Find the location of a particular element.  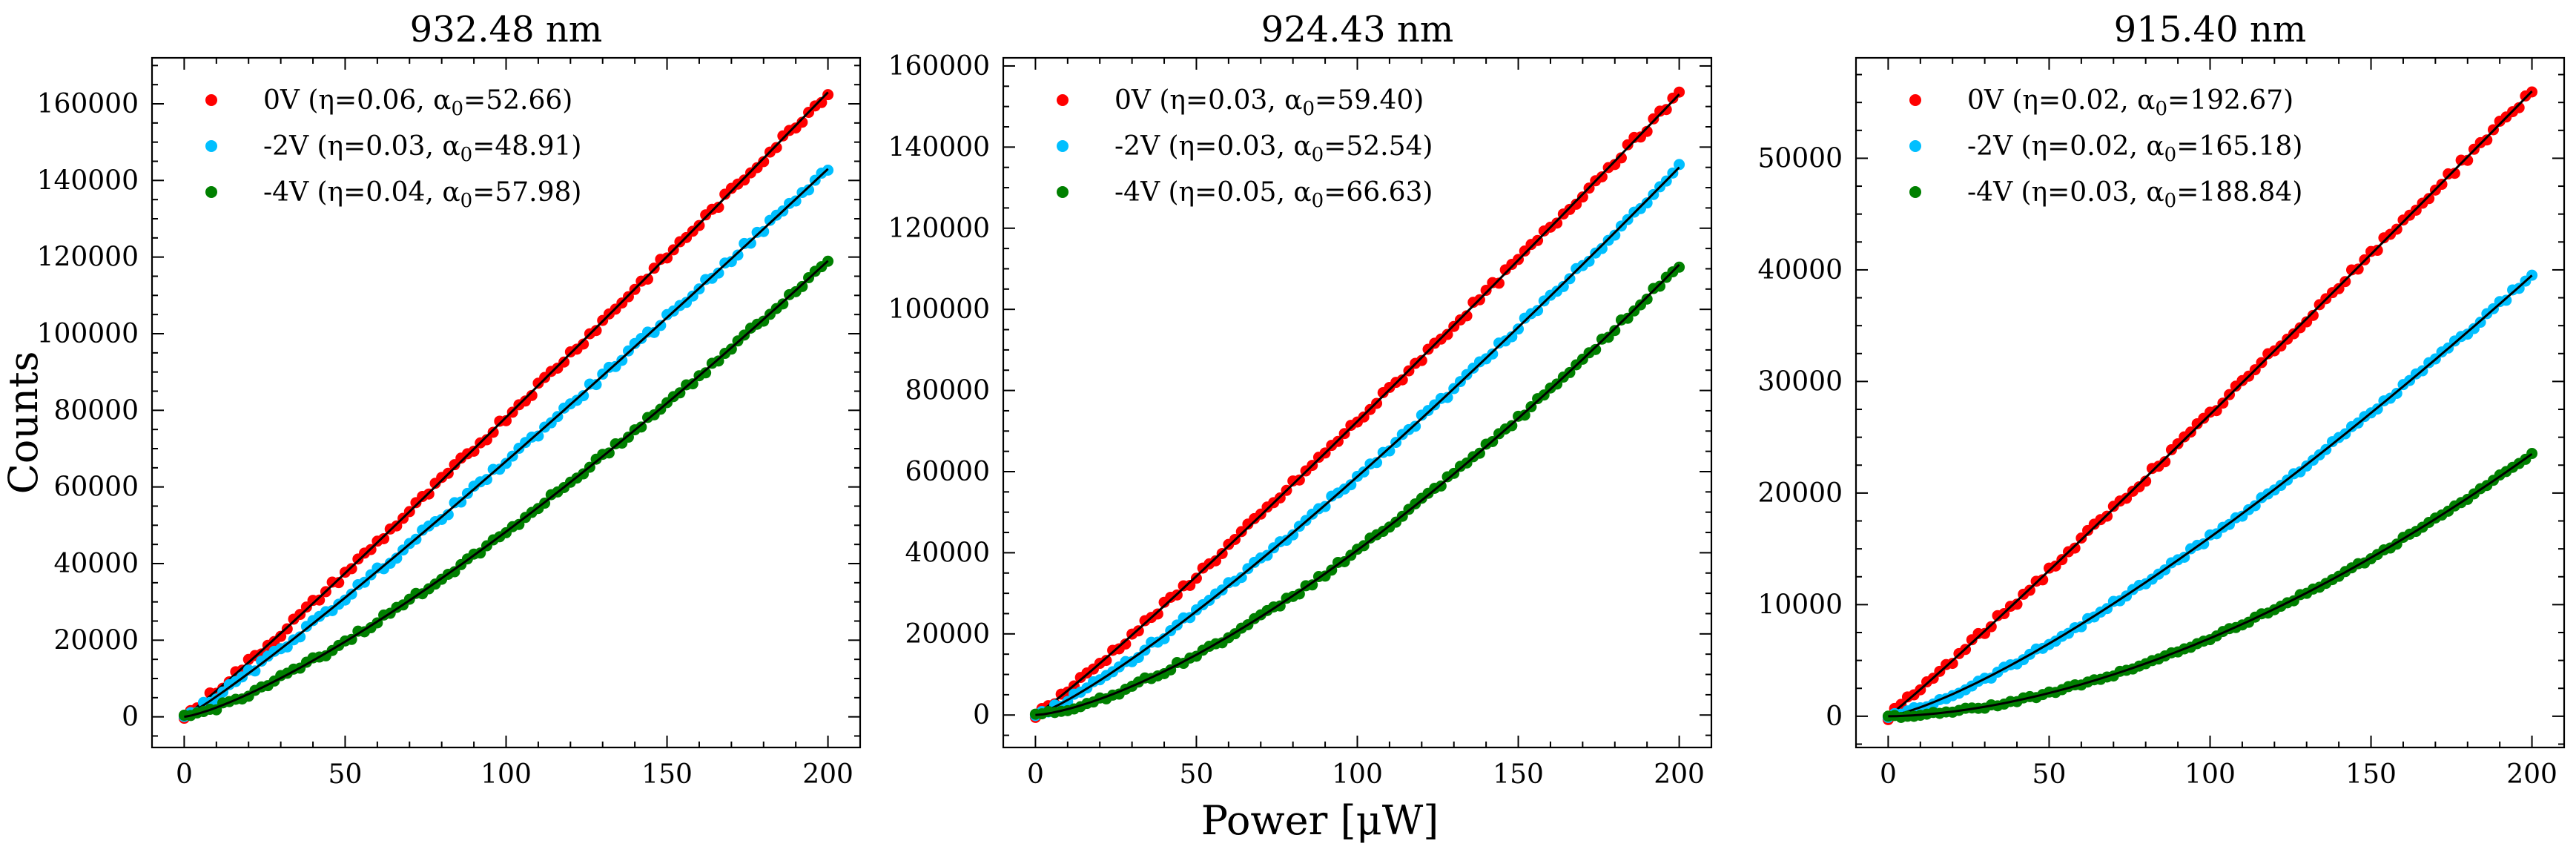

y-tick-label: 60000 is located at coordinates (947, 472).